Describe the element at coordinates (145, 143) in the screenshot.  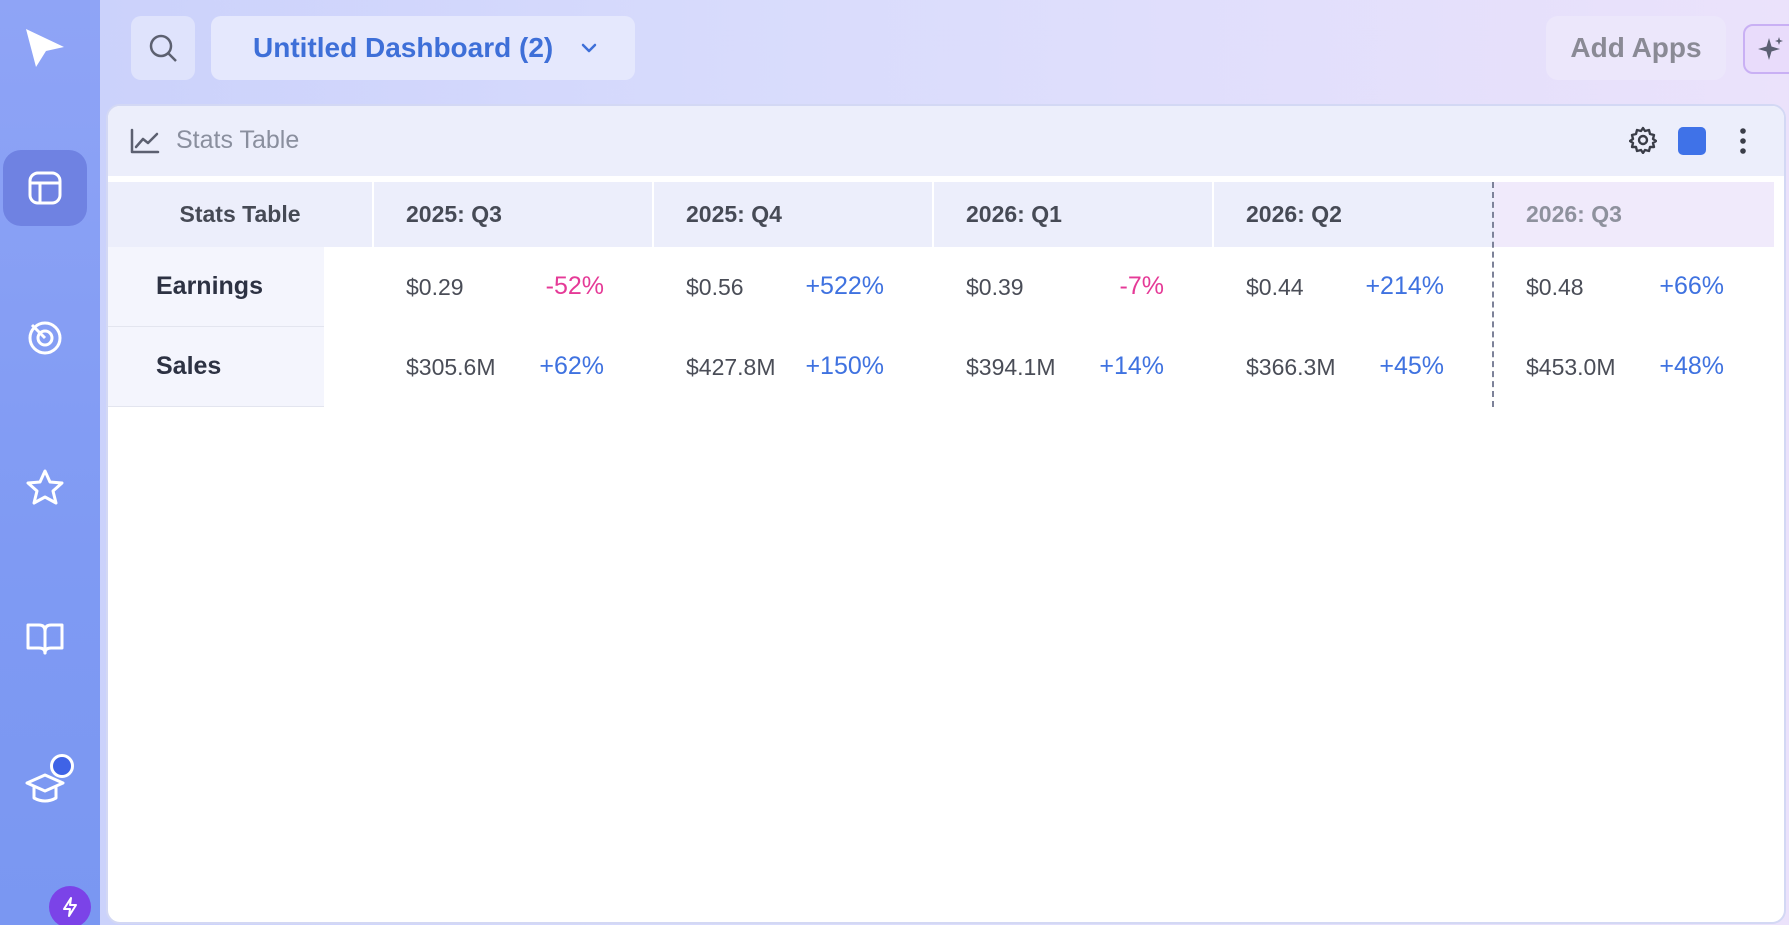
I see `line-chart-icon` at that location.